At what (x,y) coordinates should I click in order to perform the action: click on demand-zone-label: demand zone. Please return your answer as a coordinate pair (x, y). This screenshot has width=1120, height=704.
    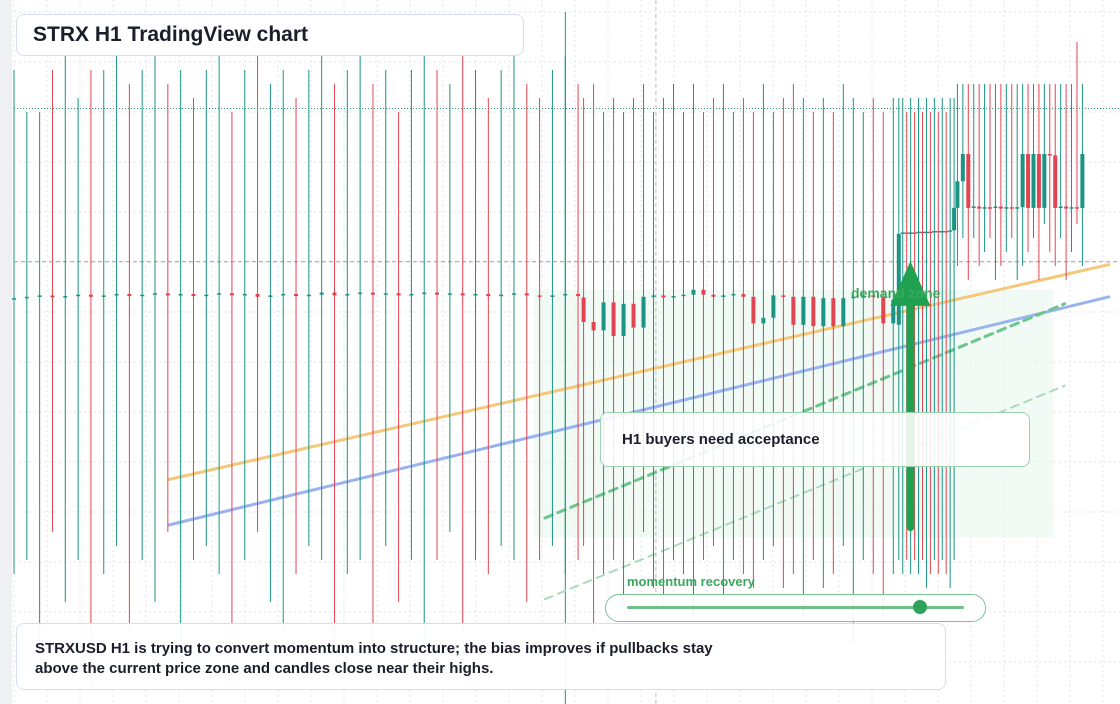
    Looking at the image, I should click on (896, 293).